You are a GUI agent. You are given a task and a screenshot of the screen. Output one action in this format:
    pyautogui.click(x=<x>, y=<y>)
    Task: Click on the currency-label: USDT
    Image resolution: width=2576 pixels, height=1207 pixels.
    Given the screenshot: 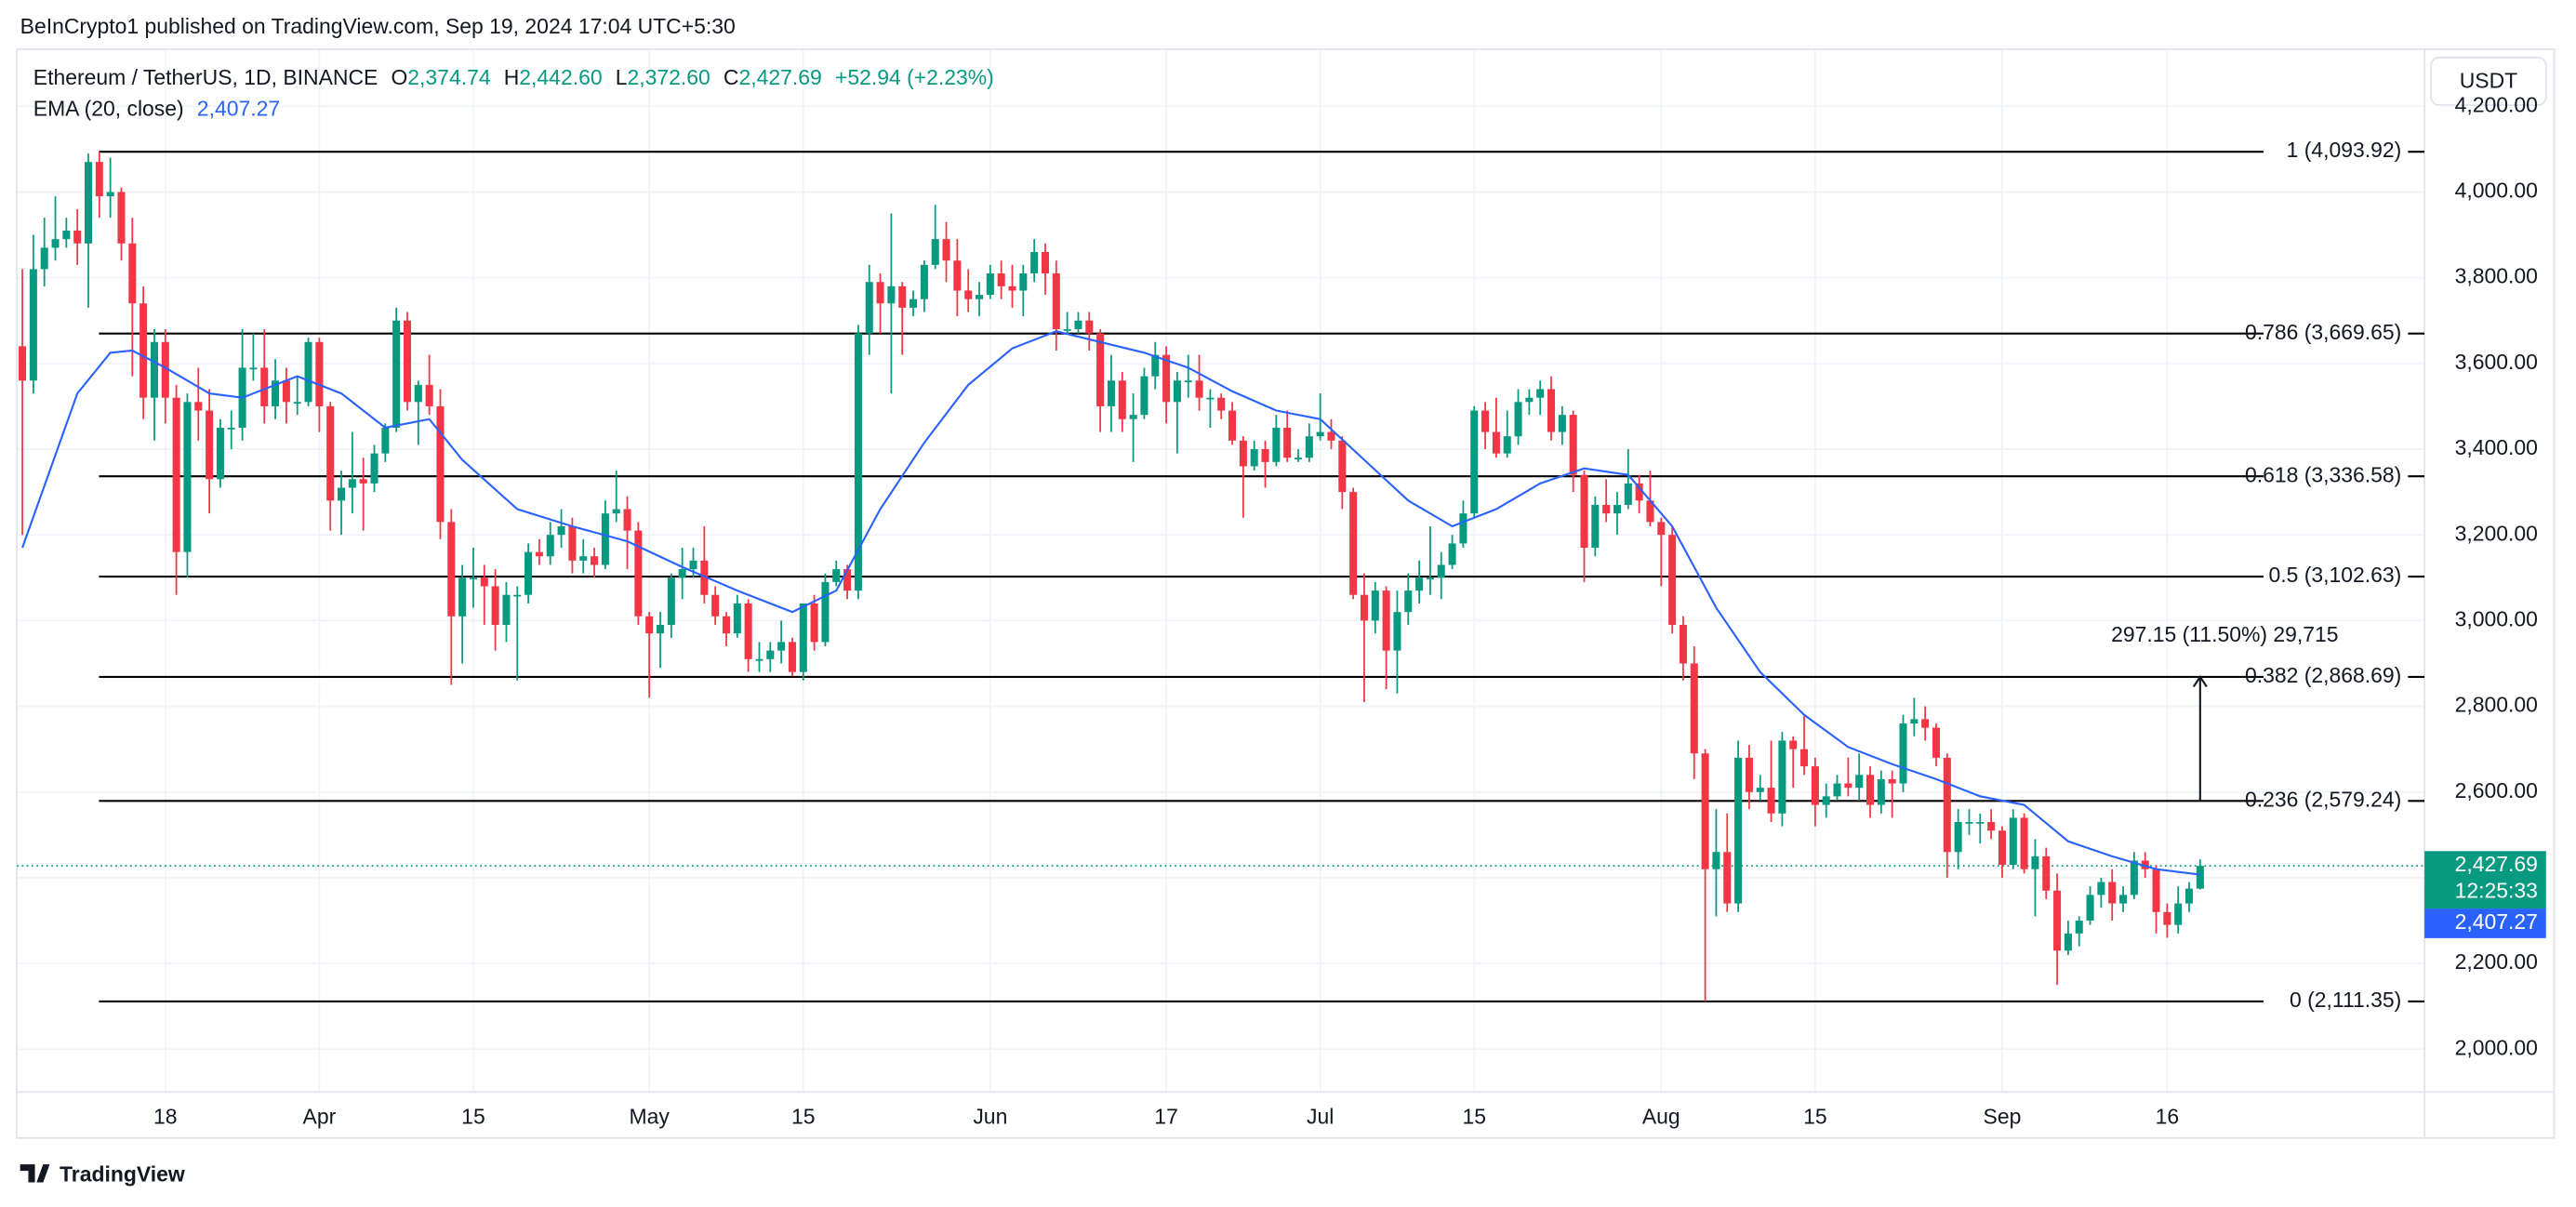 What is the action you would take?
    pyautogui.click(x=2488, y=80)
    